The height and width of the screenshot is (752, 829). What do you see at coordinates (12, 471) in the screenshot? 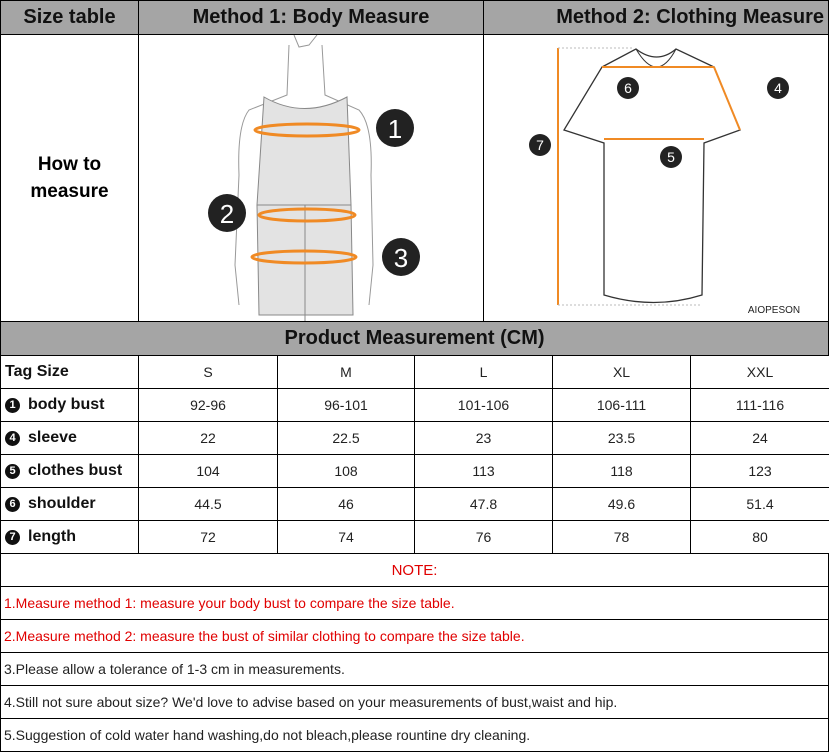
I see `number-badge-icon: 5` at bounding box center [12, 471].